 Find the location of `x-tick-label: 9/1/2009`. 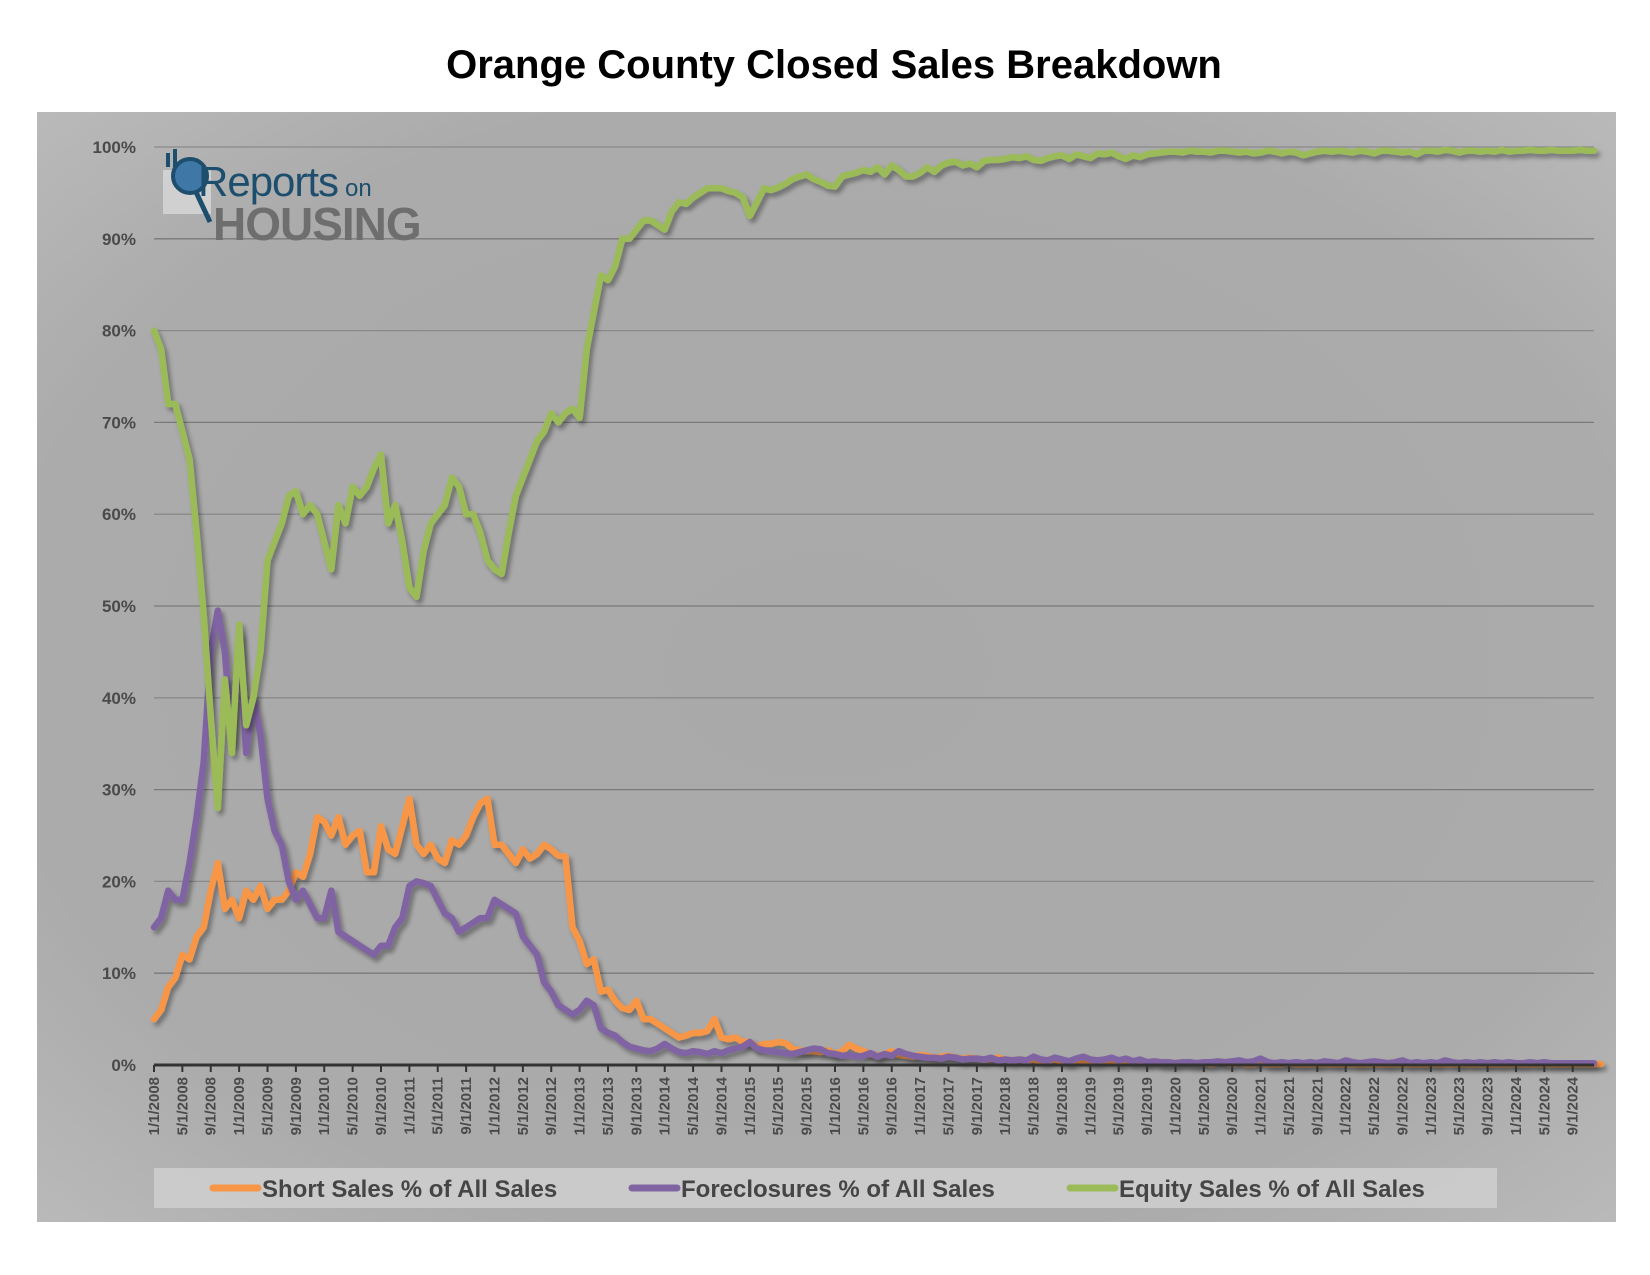

x-tick-label: 9/1/2009 is located at coordinates (296, 1106).